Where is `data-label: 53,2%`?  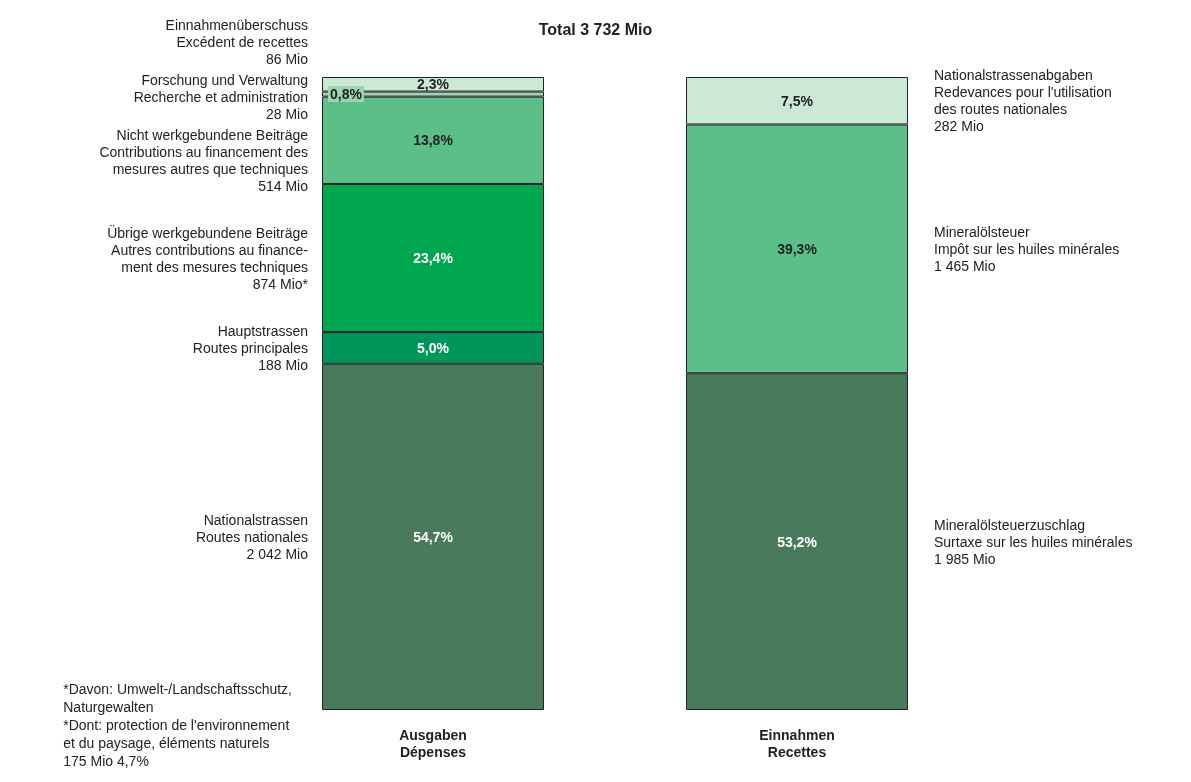 data-label: 53,2% is located at coordinates (797, 541).